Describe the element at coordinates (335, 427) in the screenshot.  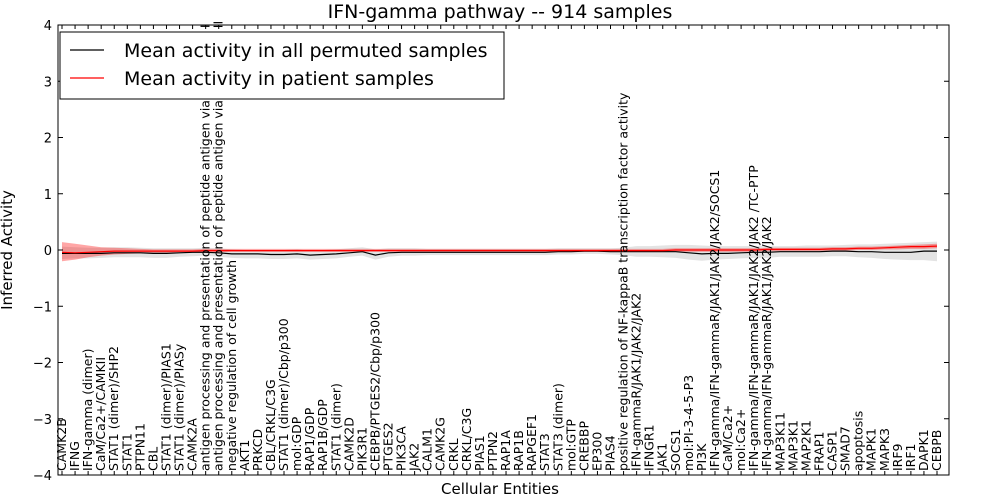
I see `x-tick-label: STAT1 (dimer)` at that location.